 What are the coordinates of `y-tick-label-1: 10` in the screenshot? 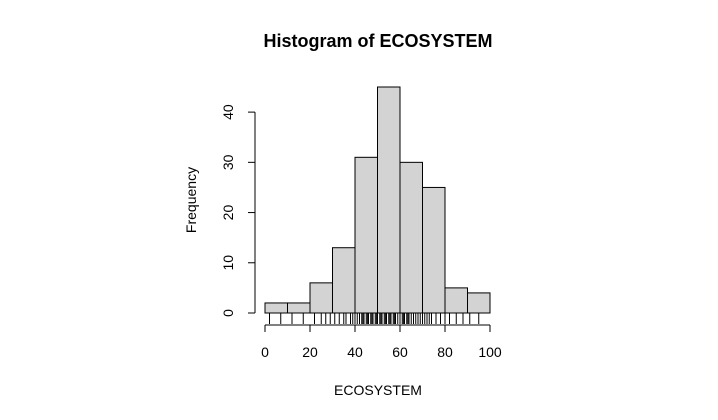 It's located at (228, 263).